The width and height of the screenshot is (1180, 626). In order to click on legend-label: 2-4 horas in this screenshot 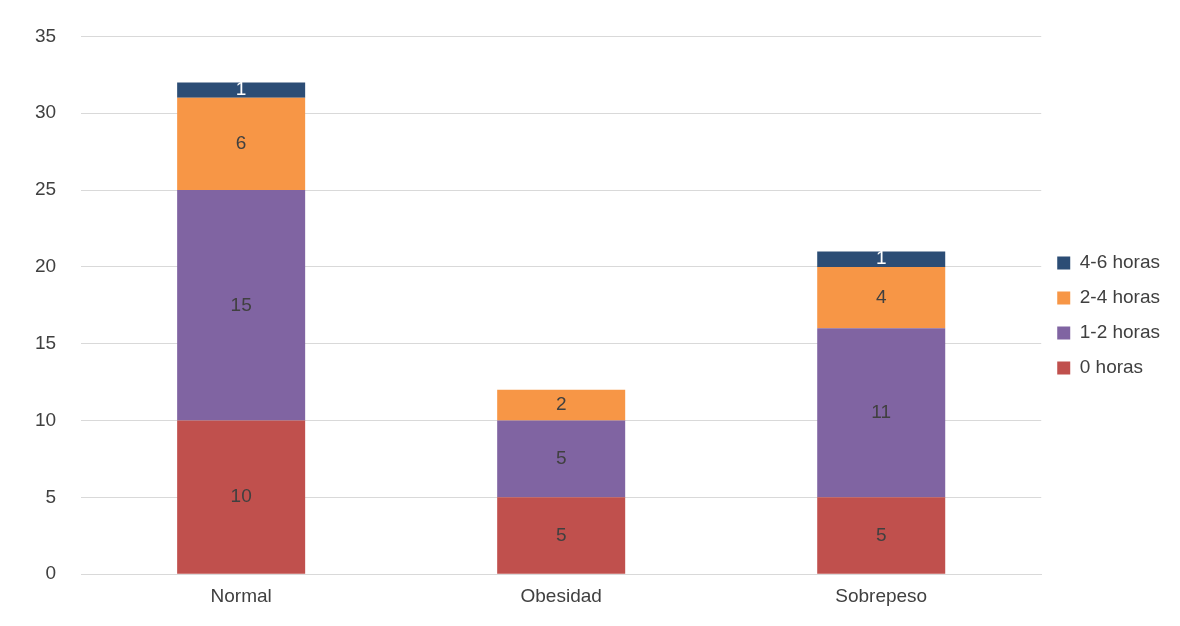, I will do `click(1120, 297)`.